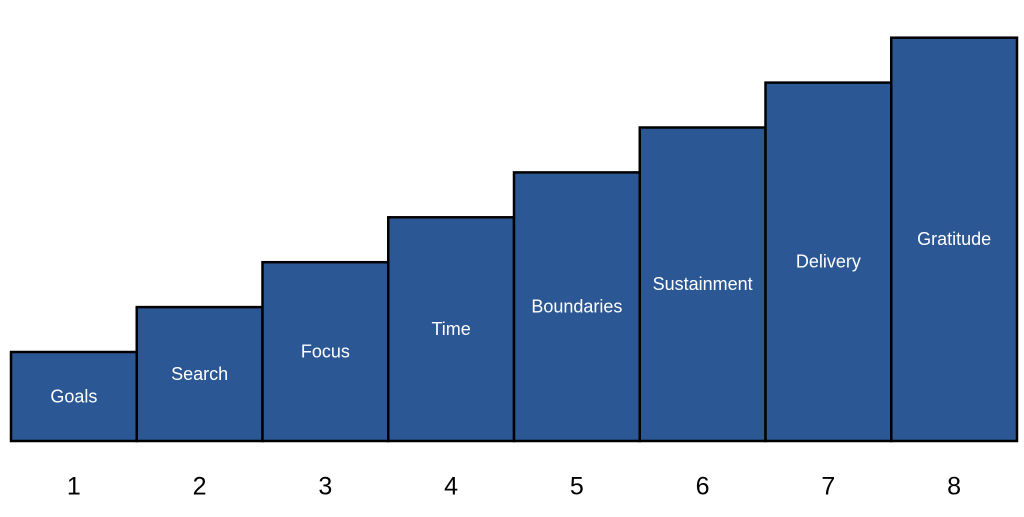 The image size is (1024, 517). I want to click on step-number: 8, so click(954, 487).